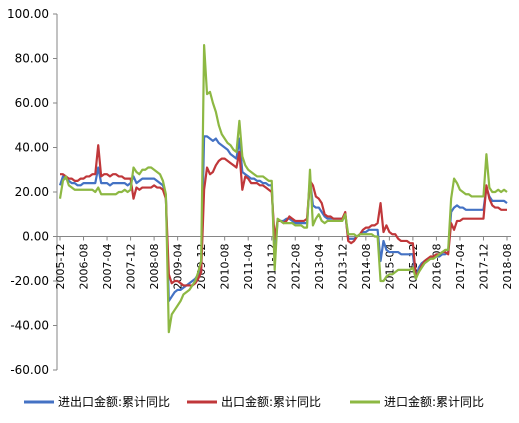 The image size is (519, 423). What do you see at coordinates (342, 267) in the screenshot?
I see `x-tick-label: 2013-12` at bounding box center [342, 267].